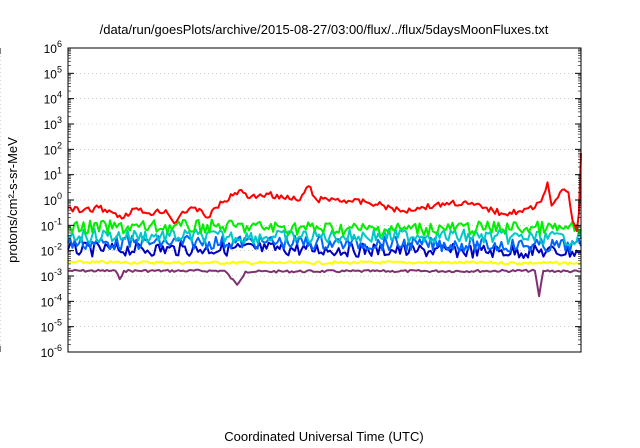 This screenshot has height=448, width=640. Describe the element at coordinates (51, 326) in the screenshot. I see `y-tick-label: 10⁻⁵` at that location.